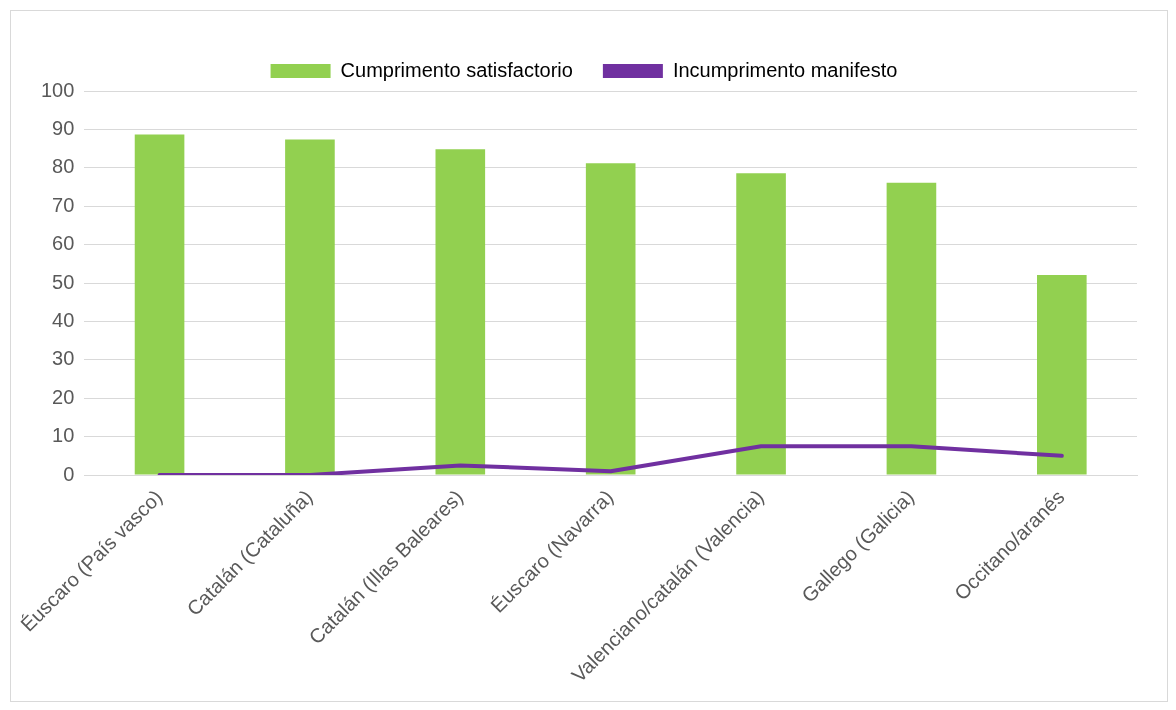 Image resolution: width=1176 pixels, height=710 pixels. I want to click on legend-label: Cumprimento satisfactorio, so click(456, 69).